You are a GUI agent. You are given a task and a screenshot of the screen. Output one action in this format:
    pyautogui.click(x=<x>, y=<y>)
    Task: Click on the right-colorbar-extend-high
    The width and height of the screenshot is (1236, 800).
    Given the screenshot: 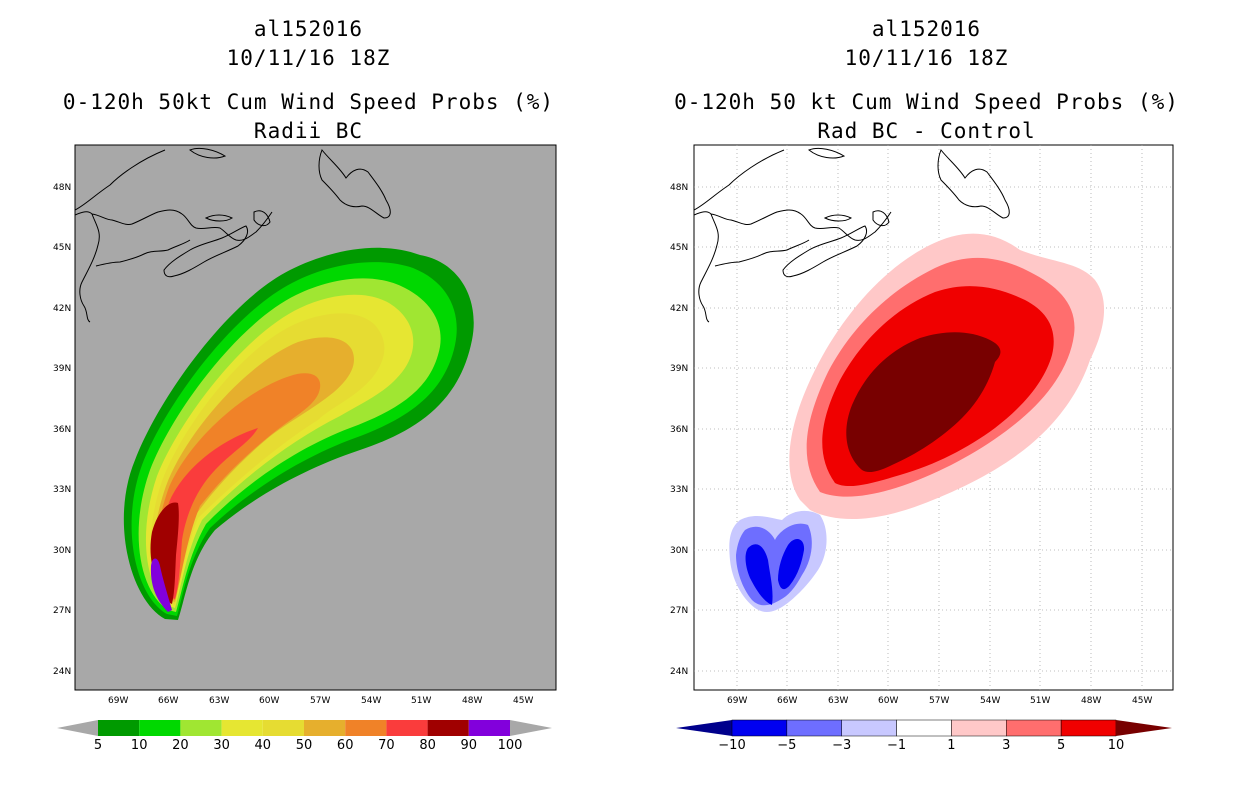 What is the action you would take?
    pyautogui.click(x=1144, y=728)
    